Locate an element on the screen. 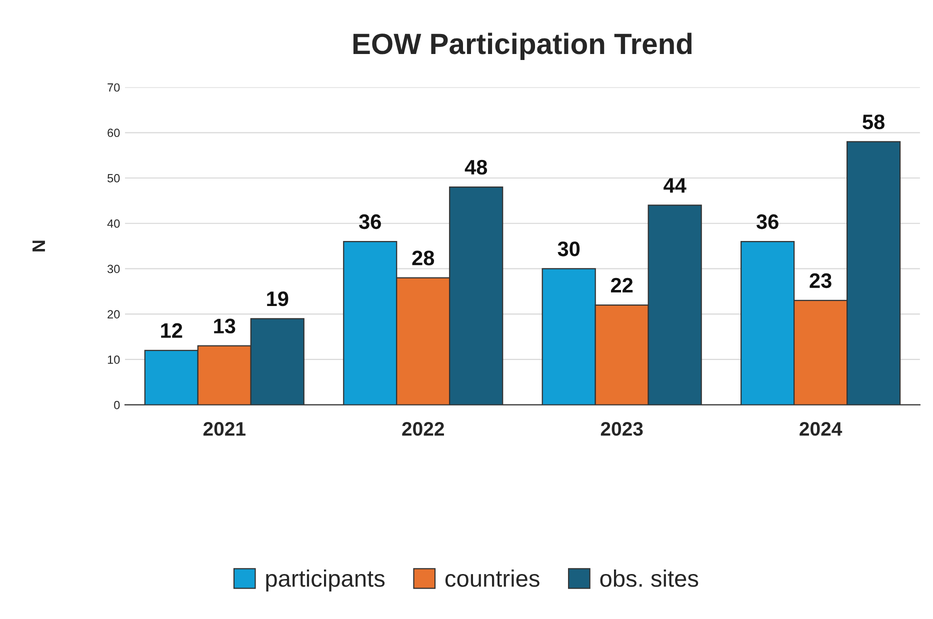 Image resolution: width=933 pixels, height=619 pixels. data-label: 13 is located at coordinates (225, 326).